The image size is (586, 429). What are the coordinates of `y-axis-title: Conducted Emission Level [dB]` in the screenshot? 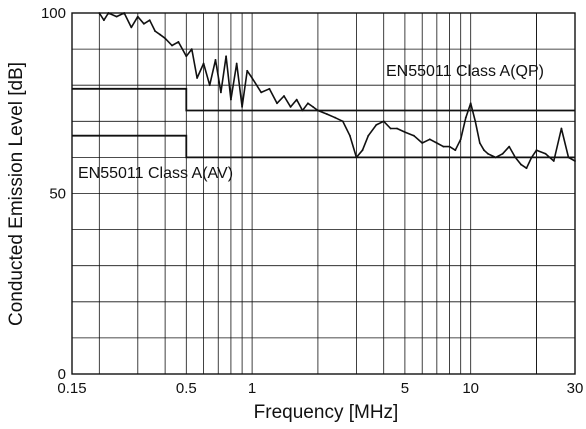 It's located at (16, 194).